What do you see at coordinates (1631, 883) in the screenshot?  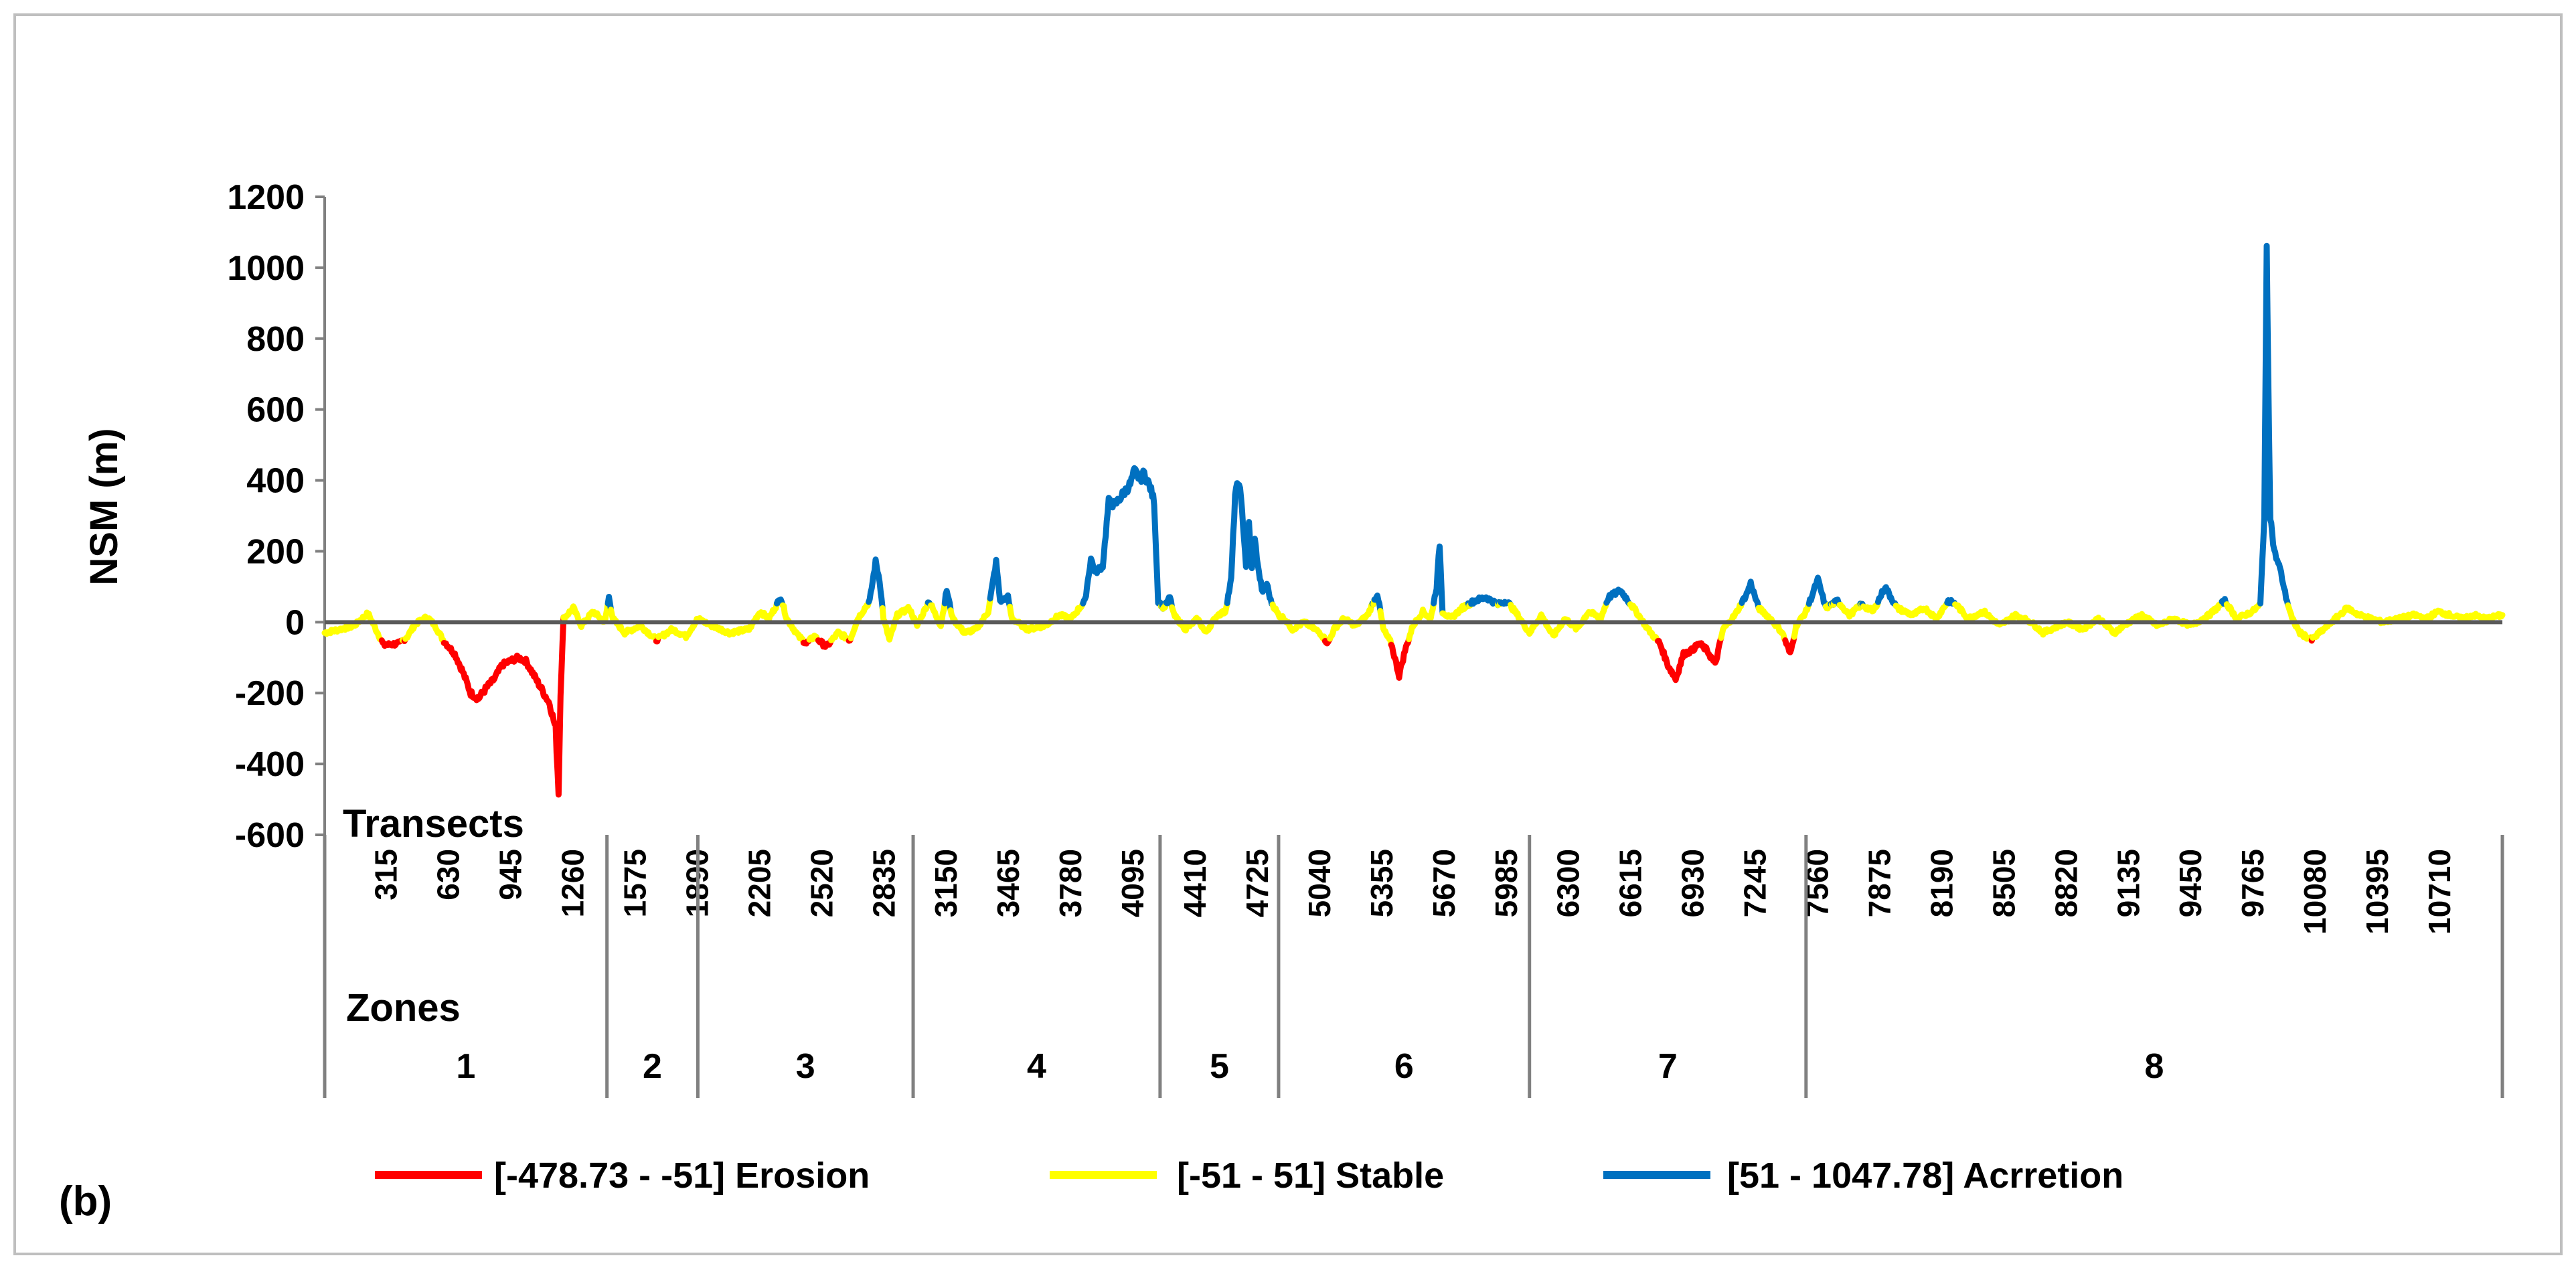 I see `x-tick-label: 6615` at bounding box center [1631, 883].